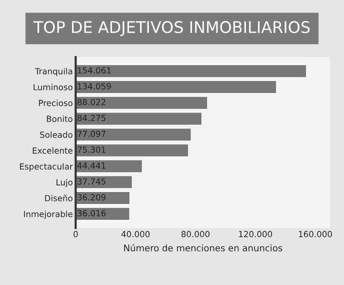 The height and width of the screenshot is (285, 344). Describe the element at coordinates (94, 86) in the screenshot. I see `data-label: 134.059` at that location.